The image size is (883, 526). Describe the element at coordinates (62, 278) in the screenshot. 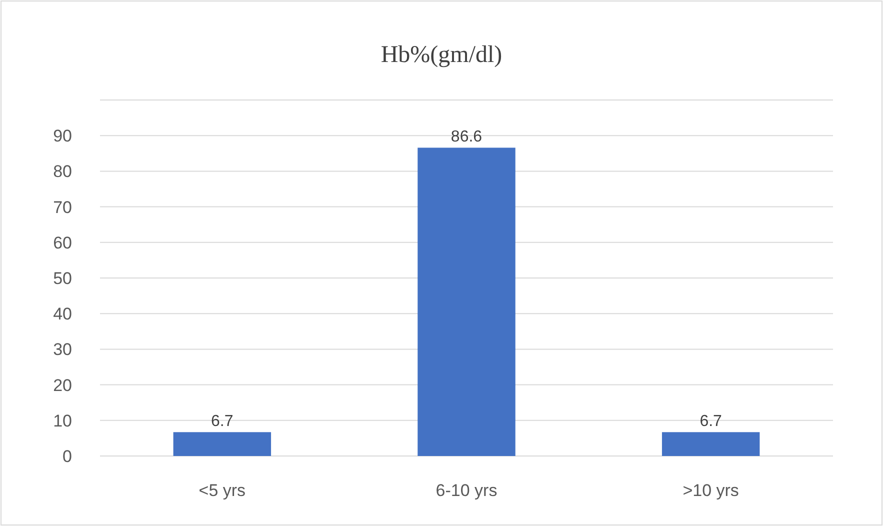

I see `y-tick-label: 50` at that location.